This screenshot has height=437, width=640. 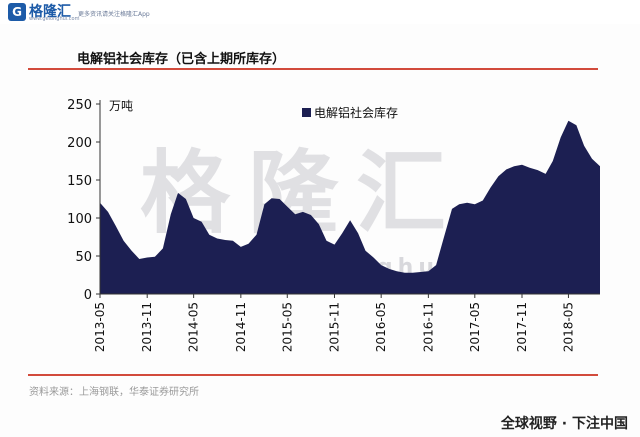 What do you see at coordinates (17, 12) in the screenshot?
I see `brand-logo-icon: G` at bounding box center [17, 12].